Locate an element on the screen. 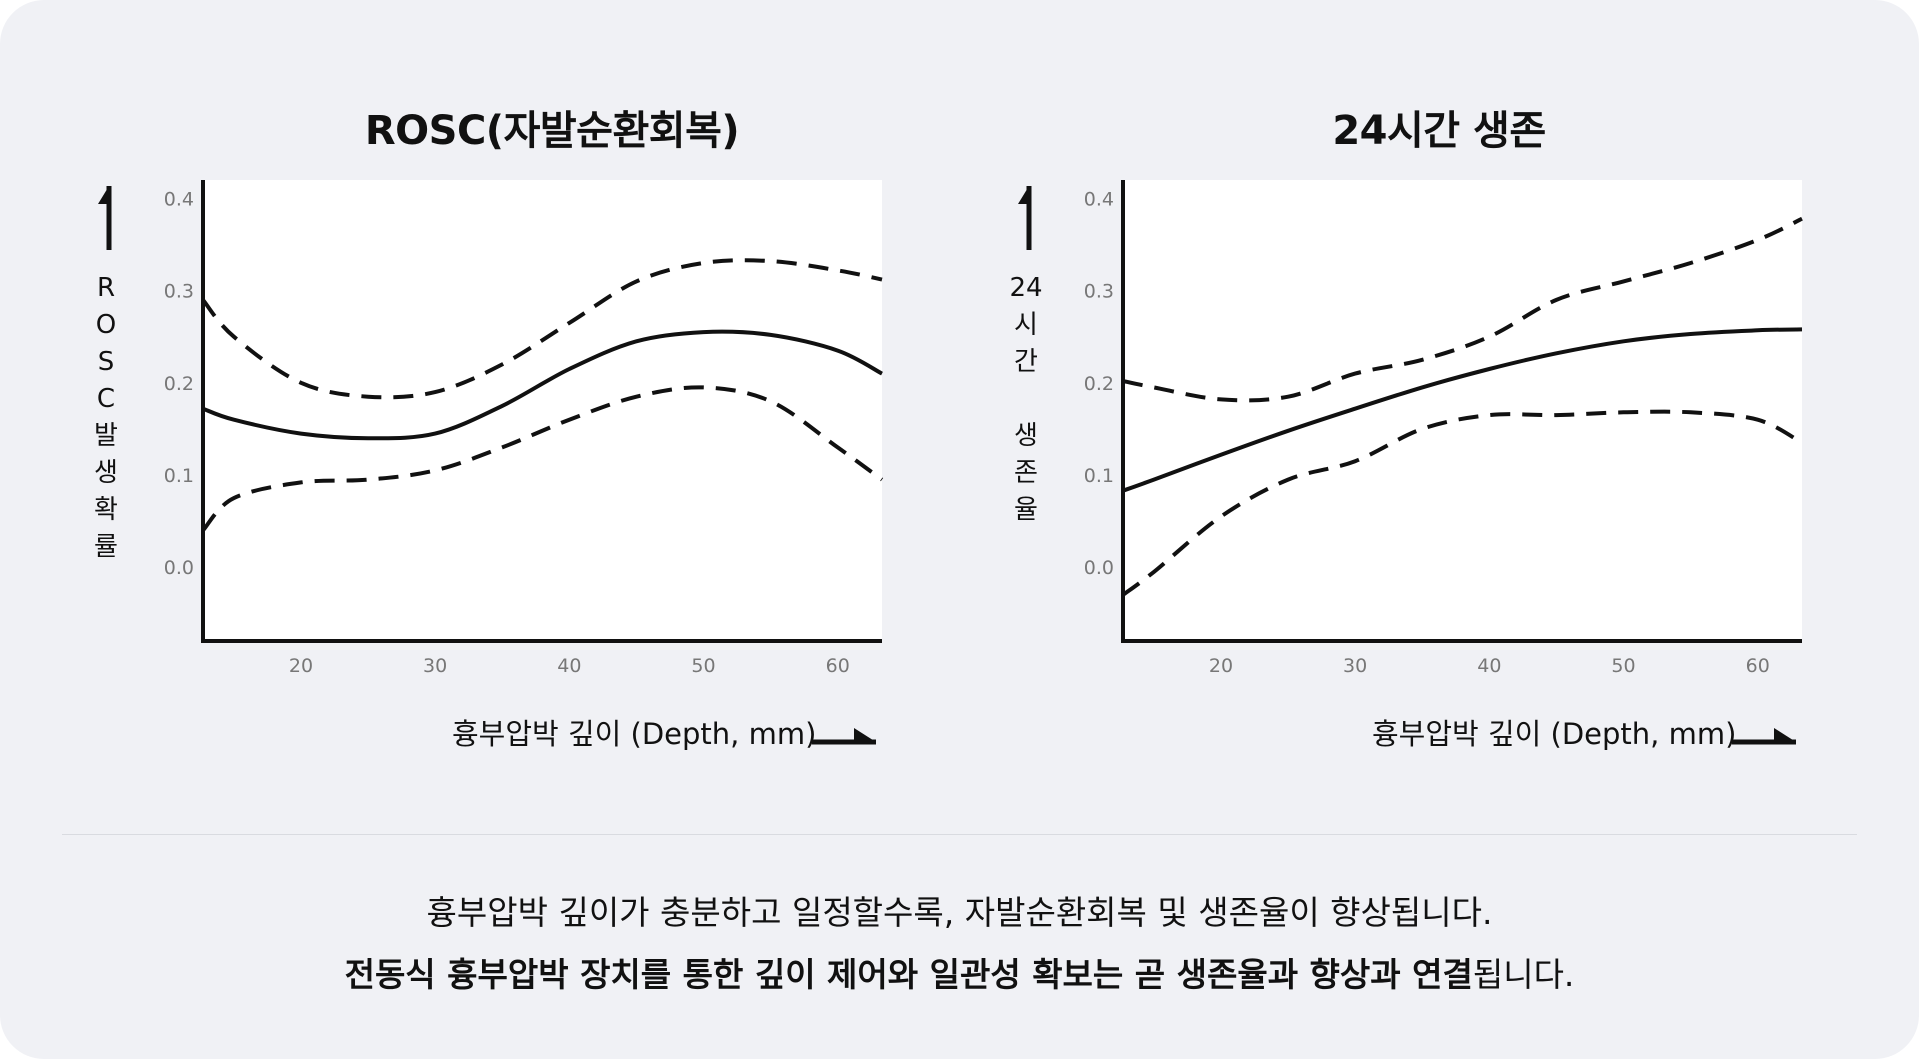 The height and width of the screenshot is (1059, 1919). chart-title-rosc: ROSC(자발순환회복) is located at coordinates (552, 131).